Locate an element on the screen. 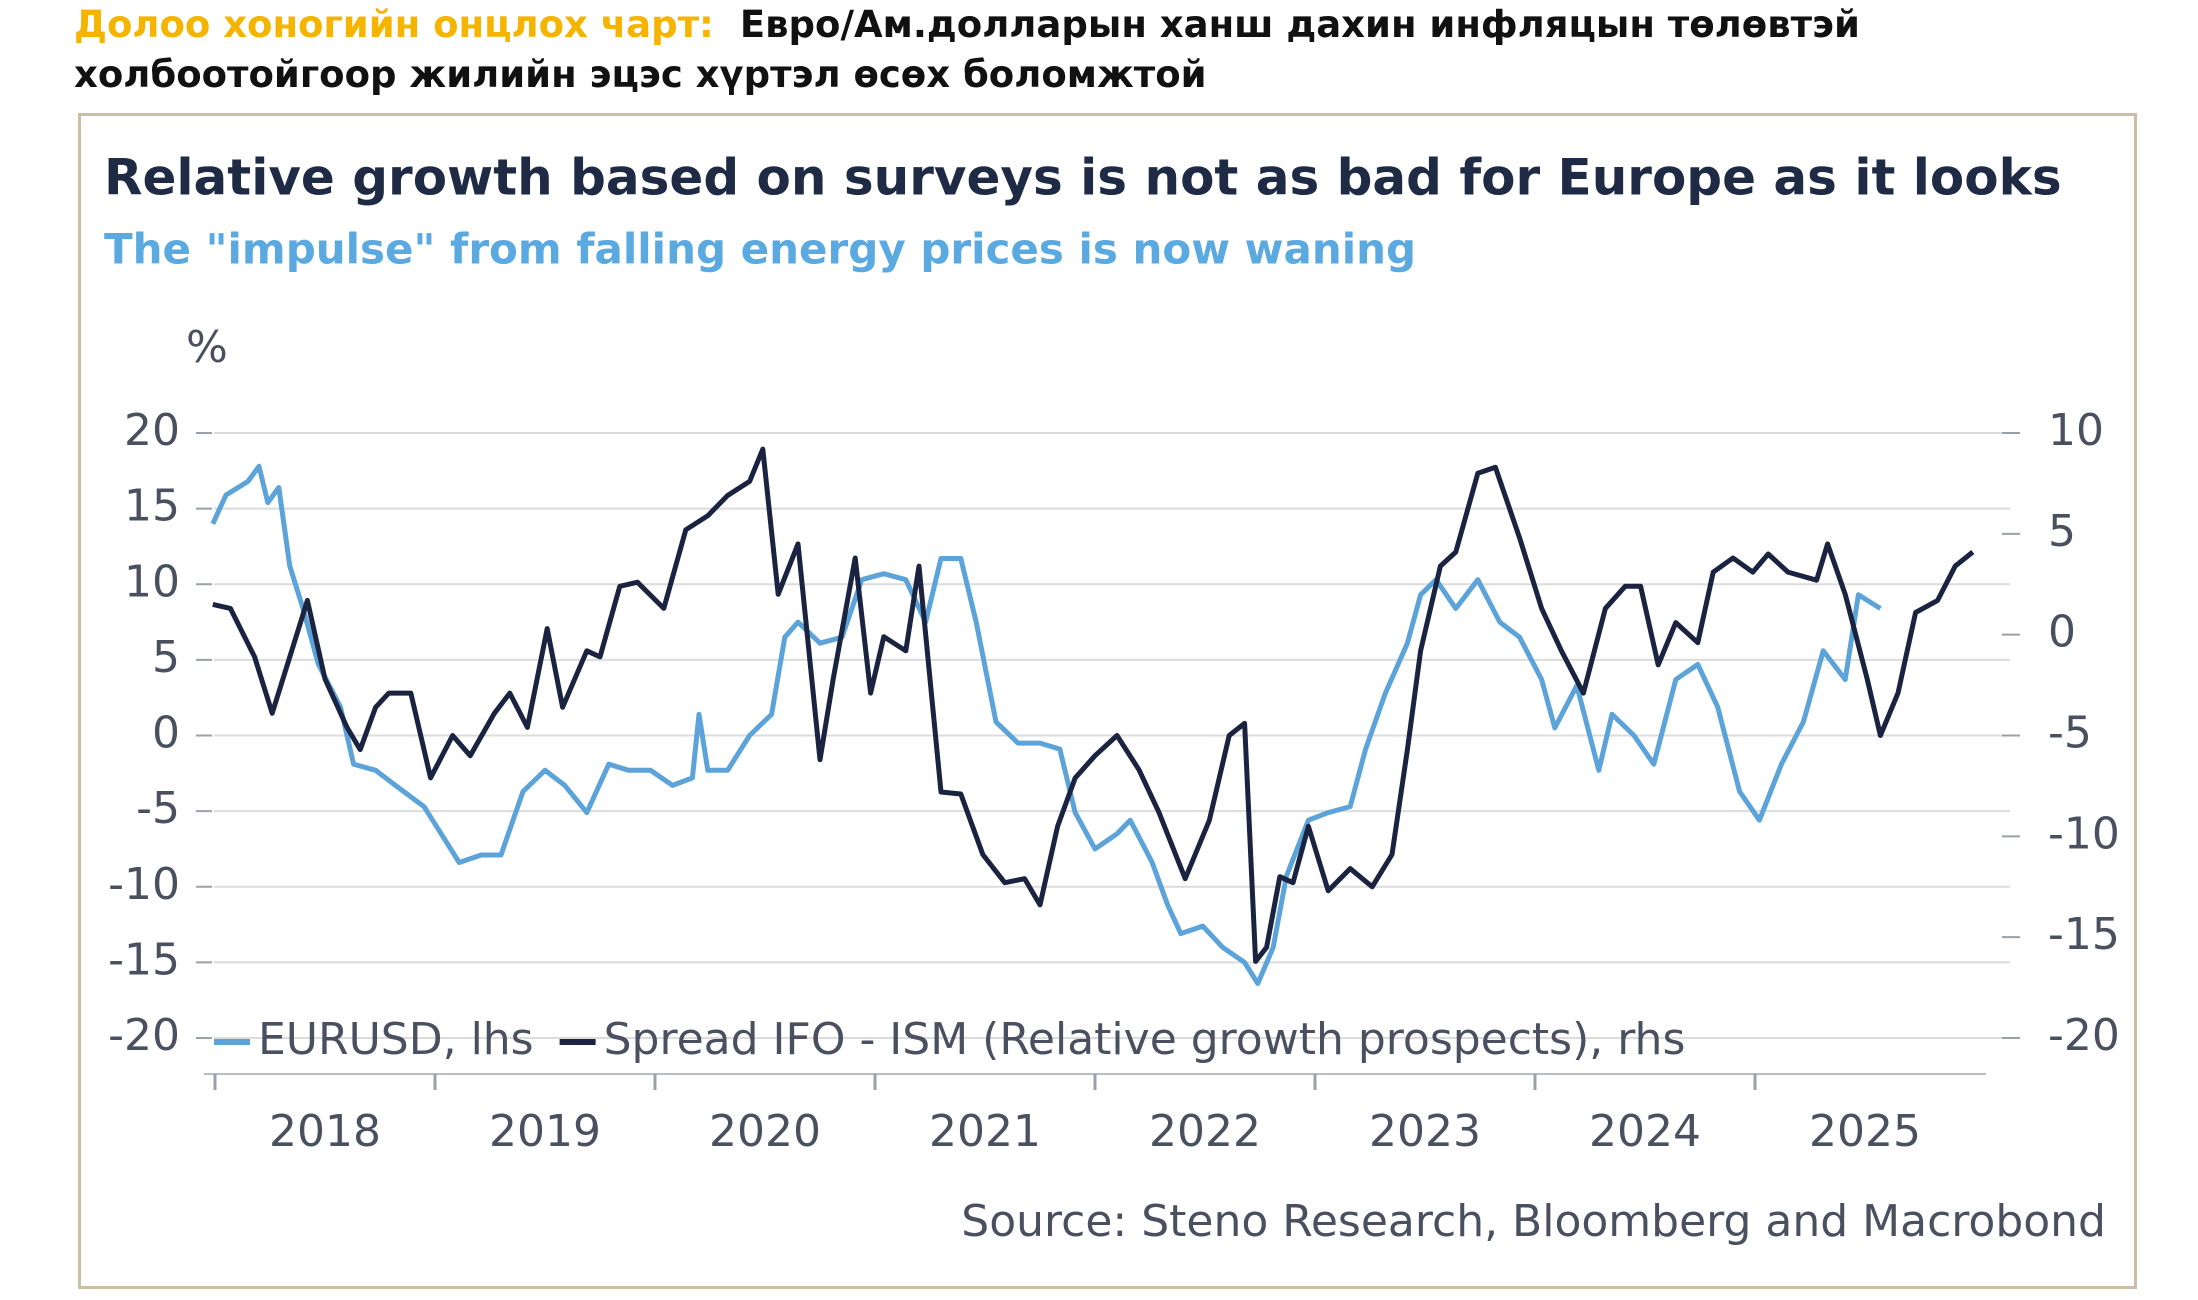 This screenshot has height=1300, width=2198. x-tick-label: 2021 is located at coordinates (985, 1131).